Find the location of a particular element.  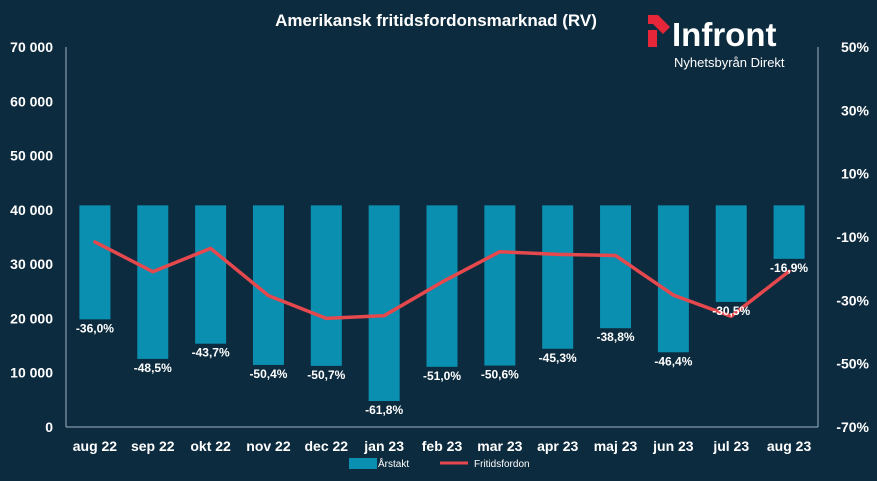

x-tick-label: nov 22 is located at coordinates (268, 446).